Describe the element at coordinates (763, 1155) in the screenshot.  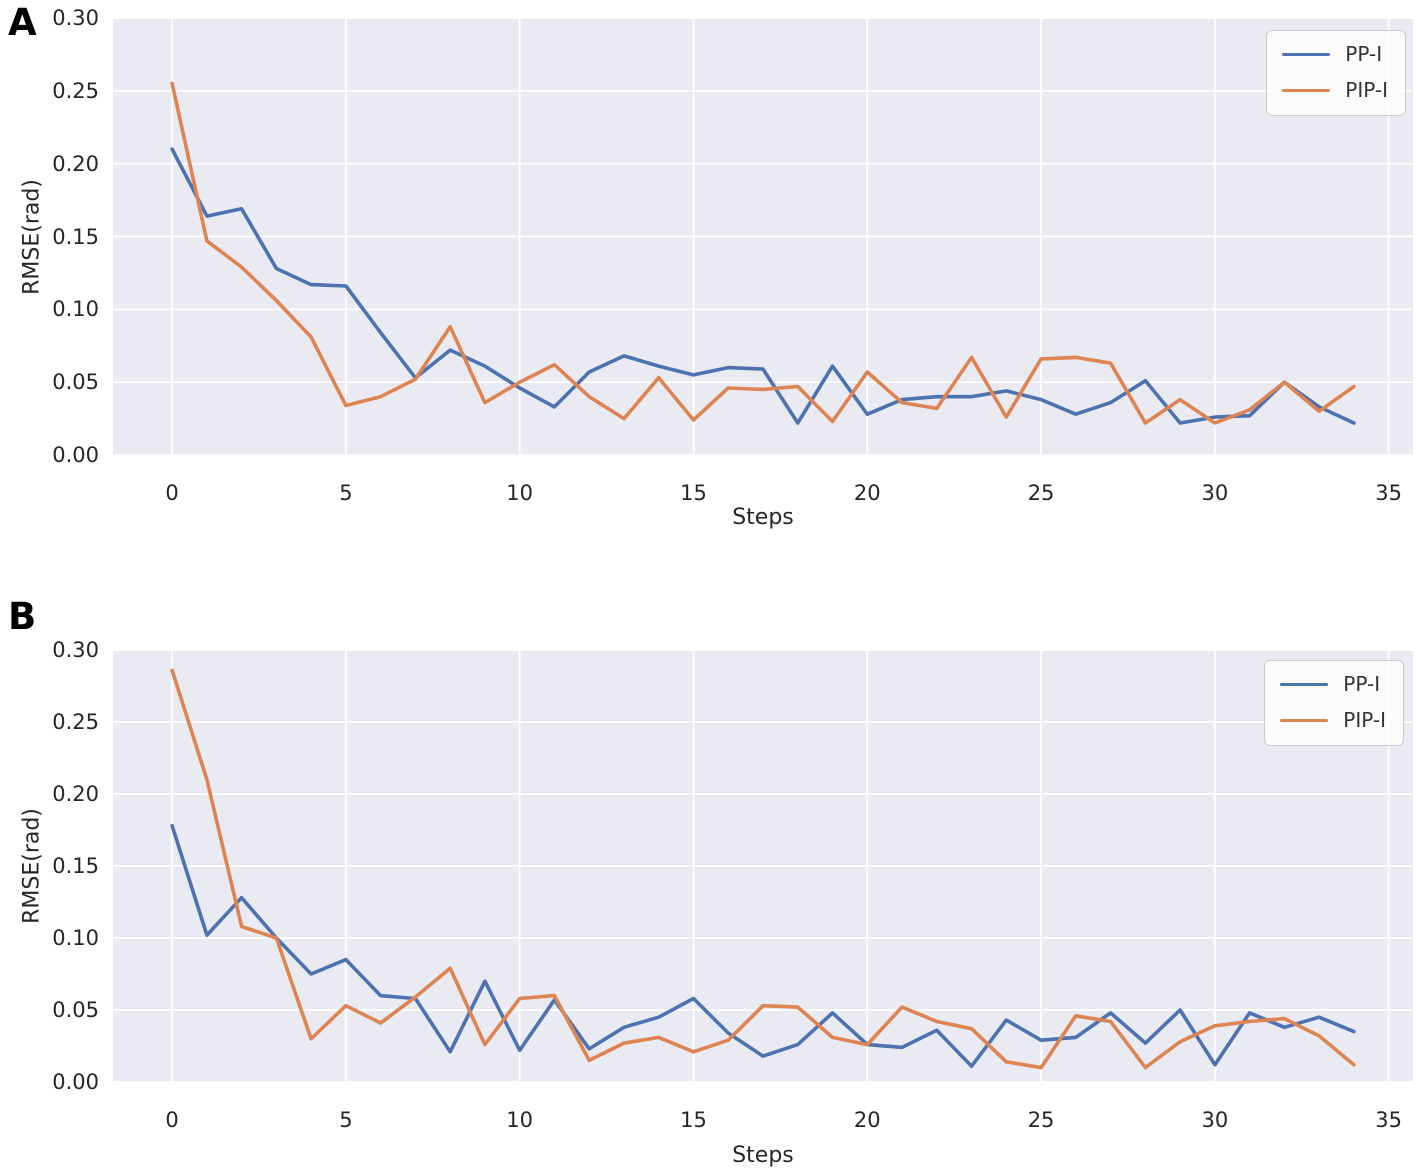
I see `x-axis-label-b: Steps` at that location.